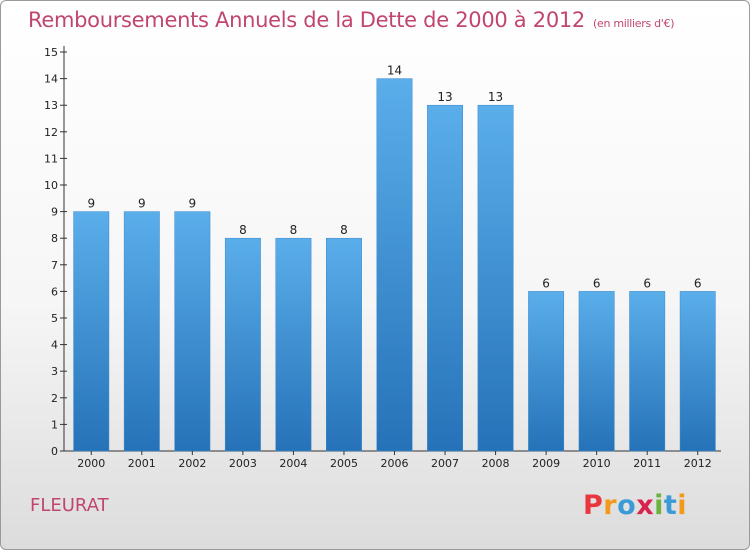 The height and width of the screenshot is (550, 750). I want to click on y-tick-label: 3, so click(54, 371).